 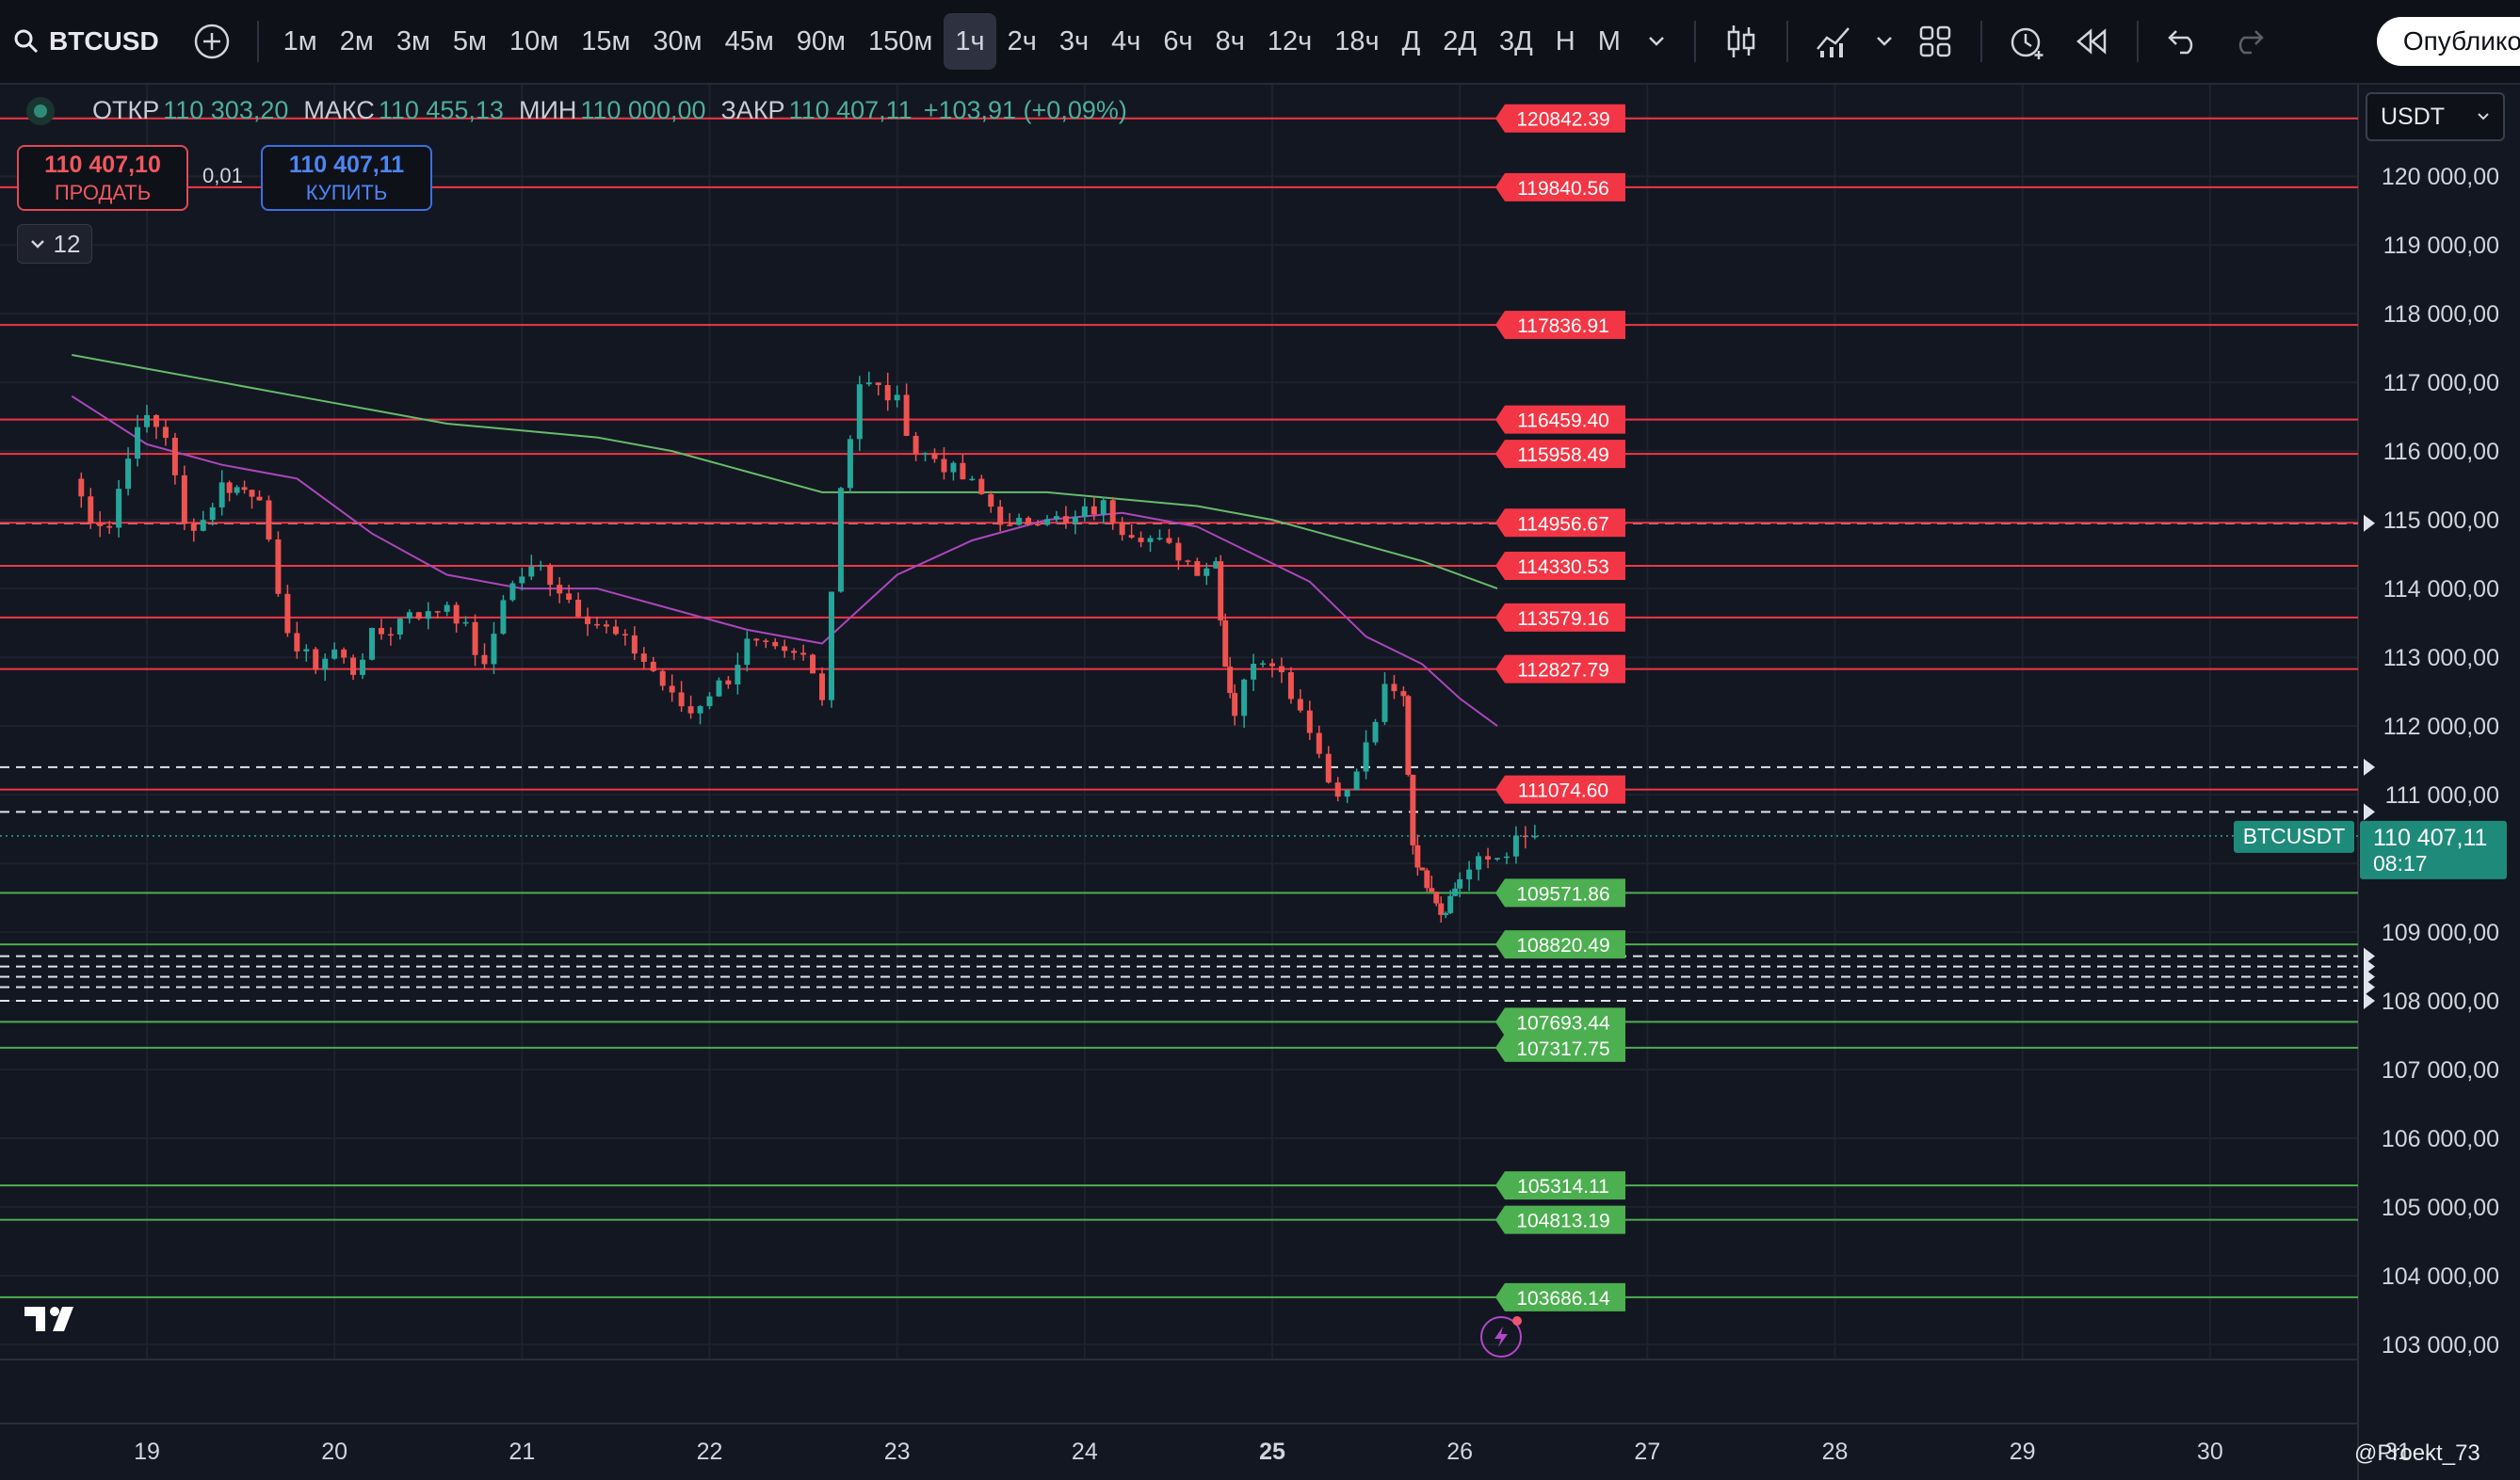 I want to click on price-axis-panel, so click(x=2439, y=782).